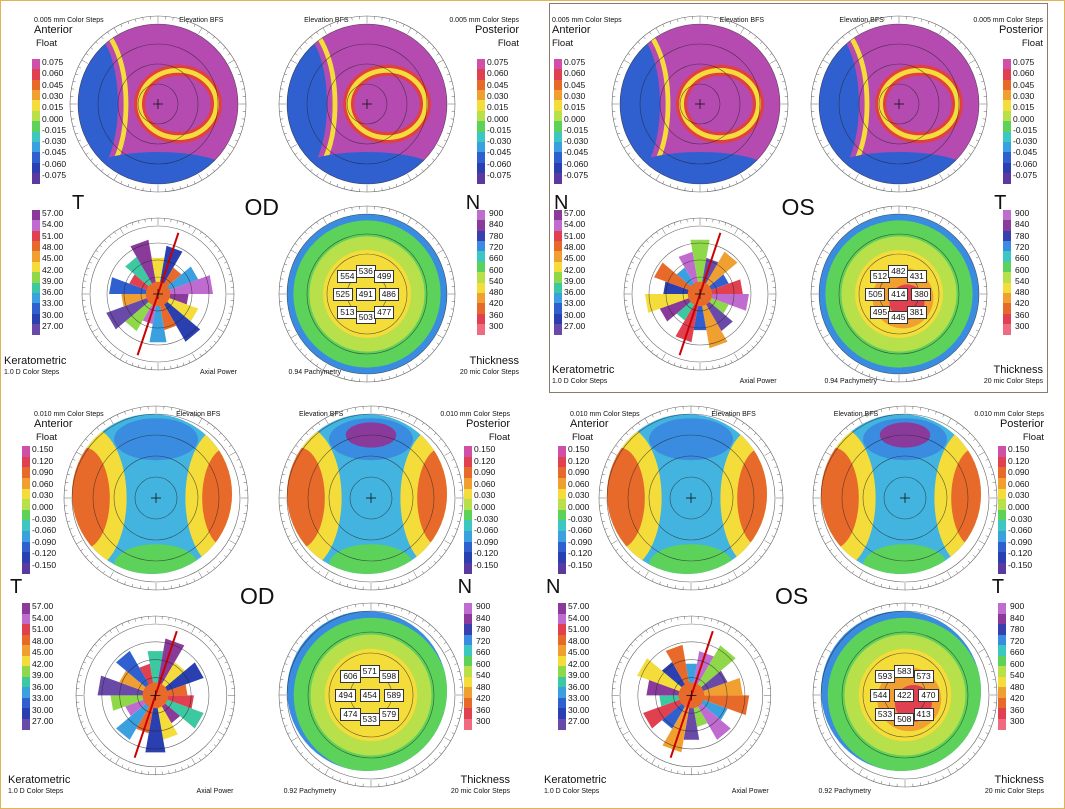 This screenshot has height=809, width=1065. Describe the element at coordinates (498, 107) in the screenshot. I see `elevation-scale-right-label: 0.015` at that location.